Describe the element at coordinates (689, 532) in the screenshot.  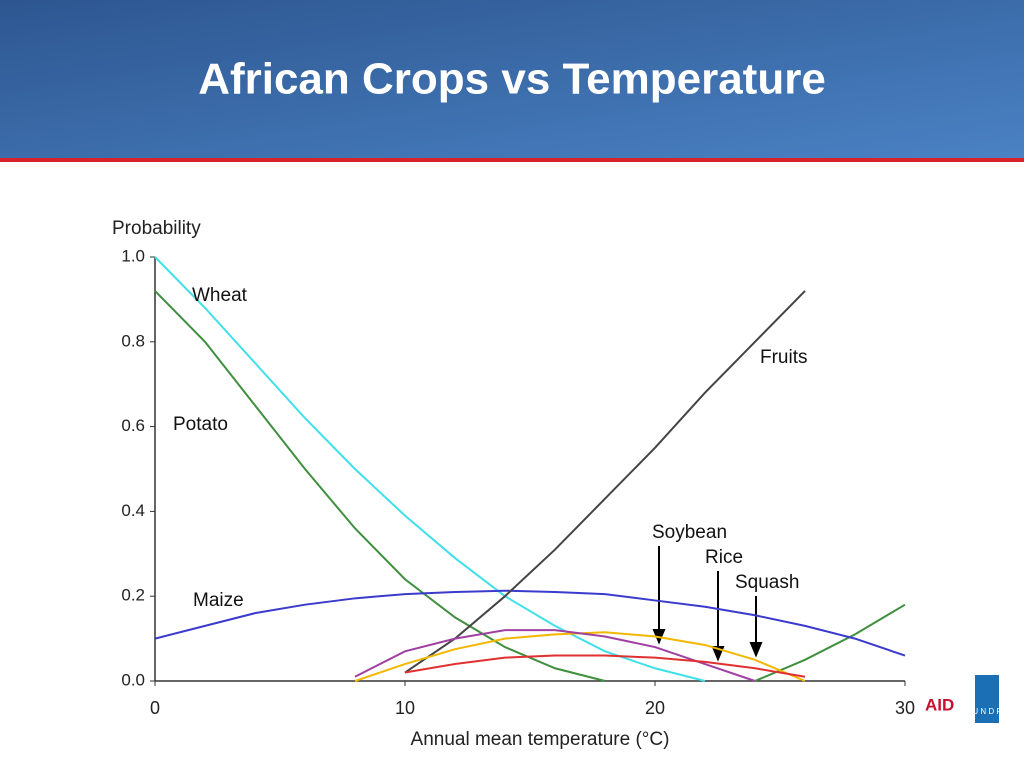
I see `series-label: Soybean` at that location.